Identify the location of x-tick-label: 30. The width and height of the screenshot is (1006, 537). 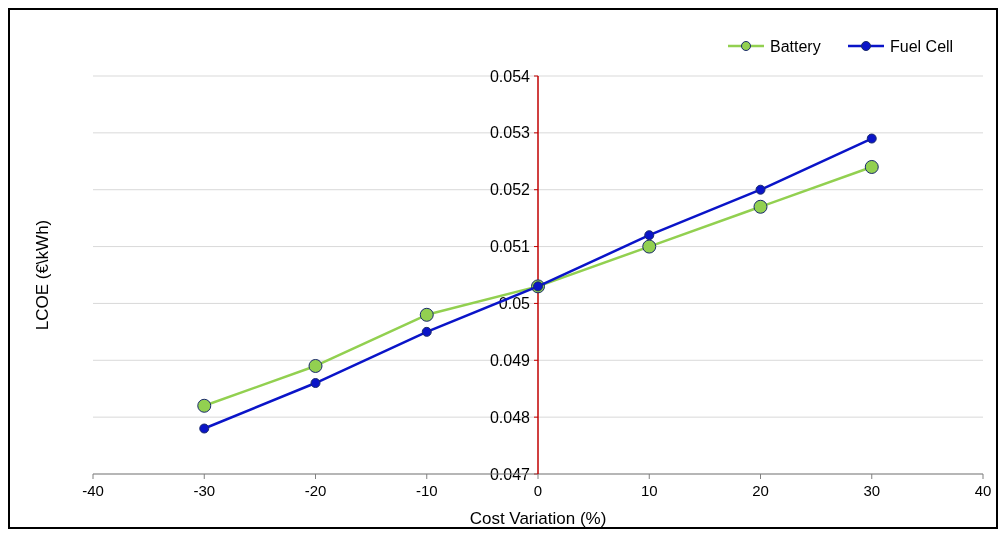
(872, 490).